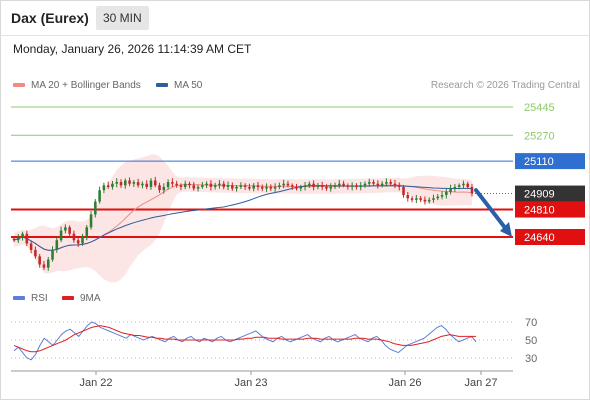  Describe the element at coordinates (404, 383) in the screenshot. I see `x-tick-label: Jan 26` at that location.